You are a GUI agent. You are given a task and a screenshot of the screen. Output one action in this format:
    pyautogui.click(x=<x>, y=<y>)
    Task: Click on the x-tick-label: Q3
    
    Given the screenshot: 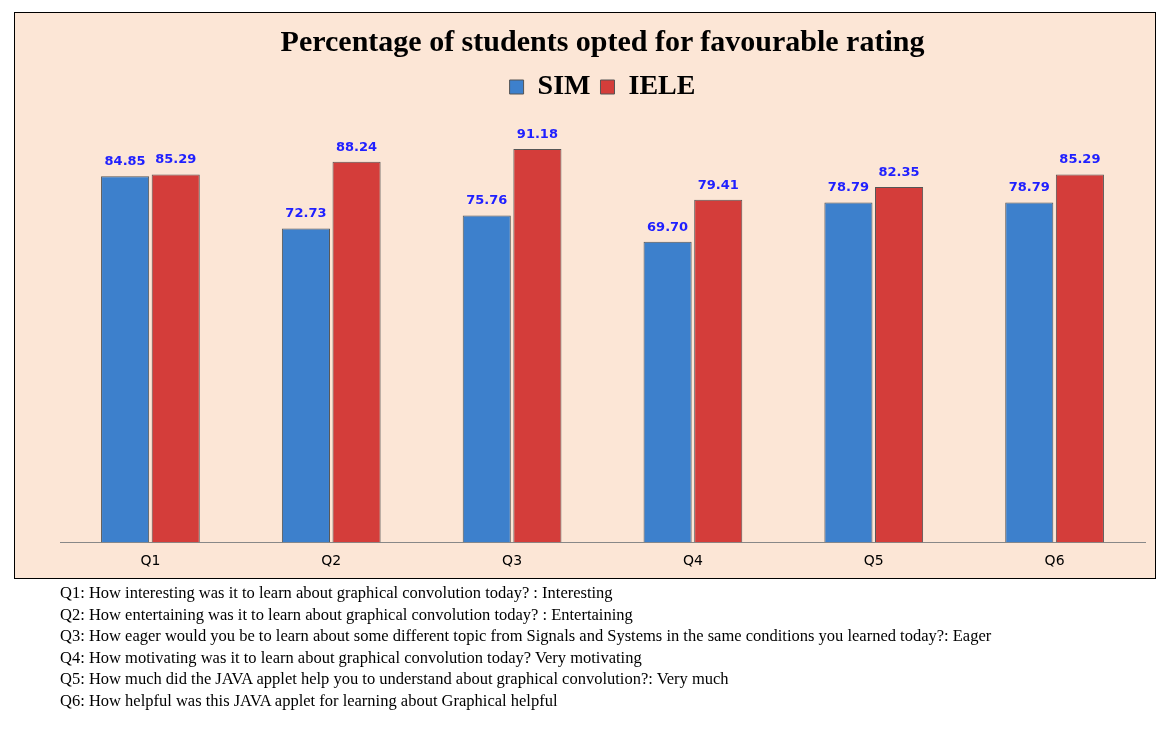 What is the action you would take?
    pyautogui.click(x=512, y=560)
    